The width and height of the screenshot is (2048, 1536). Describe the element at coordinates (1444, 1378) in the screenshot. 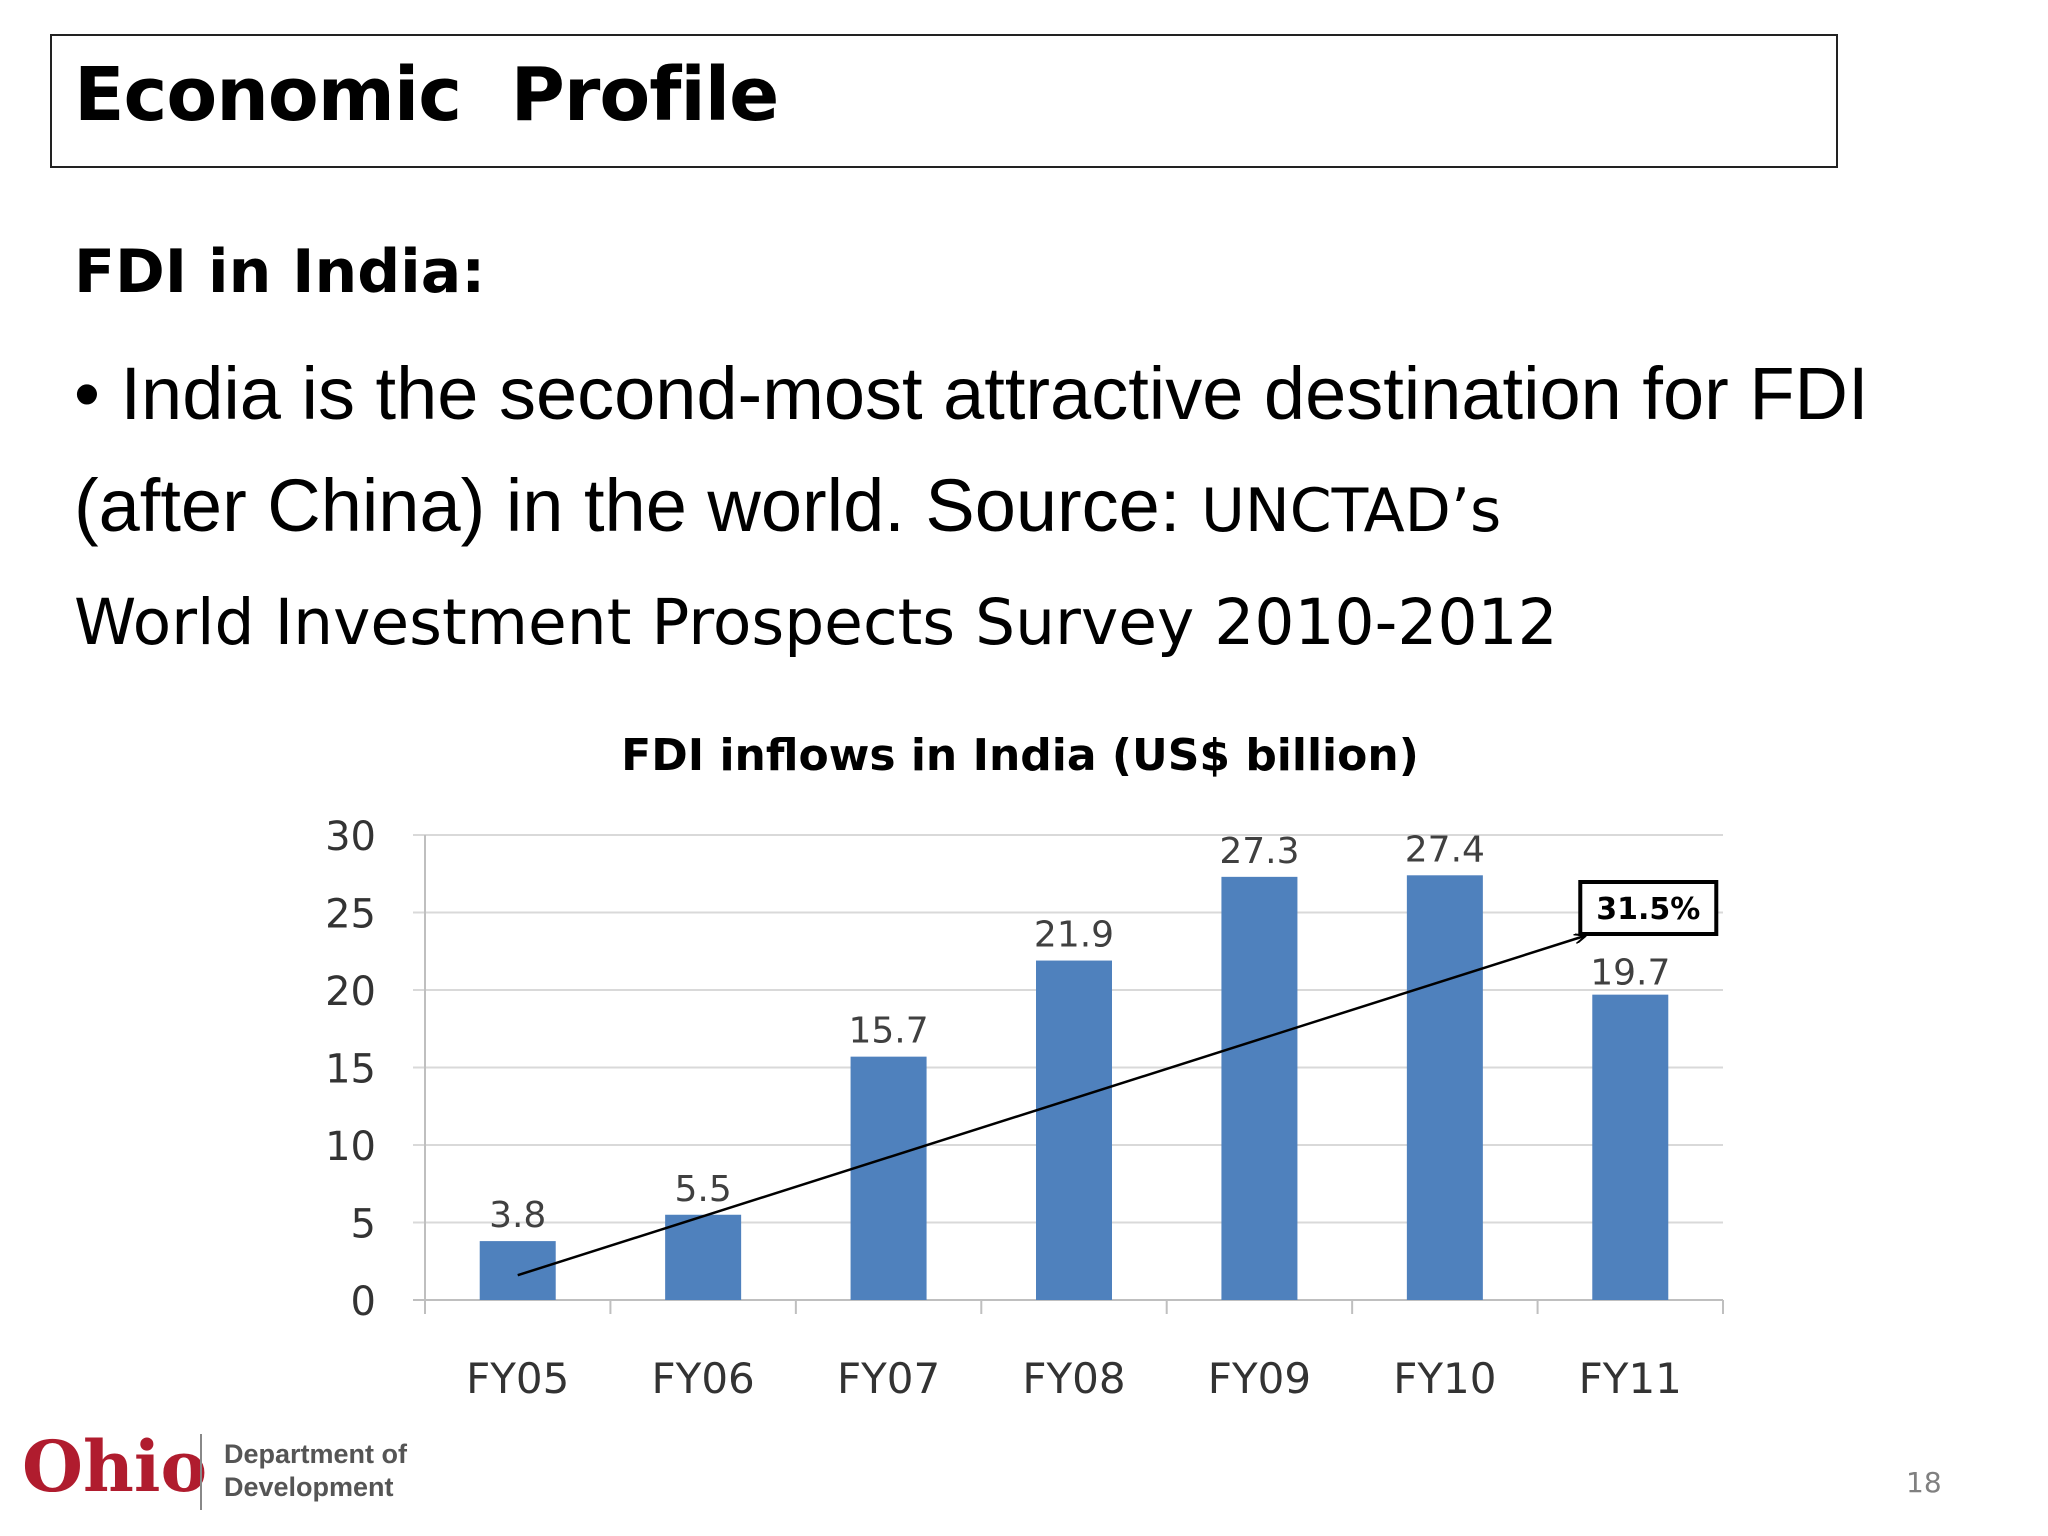

I see `x-tick-label: FY10` at that location.